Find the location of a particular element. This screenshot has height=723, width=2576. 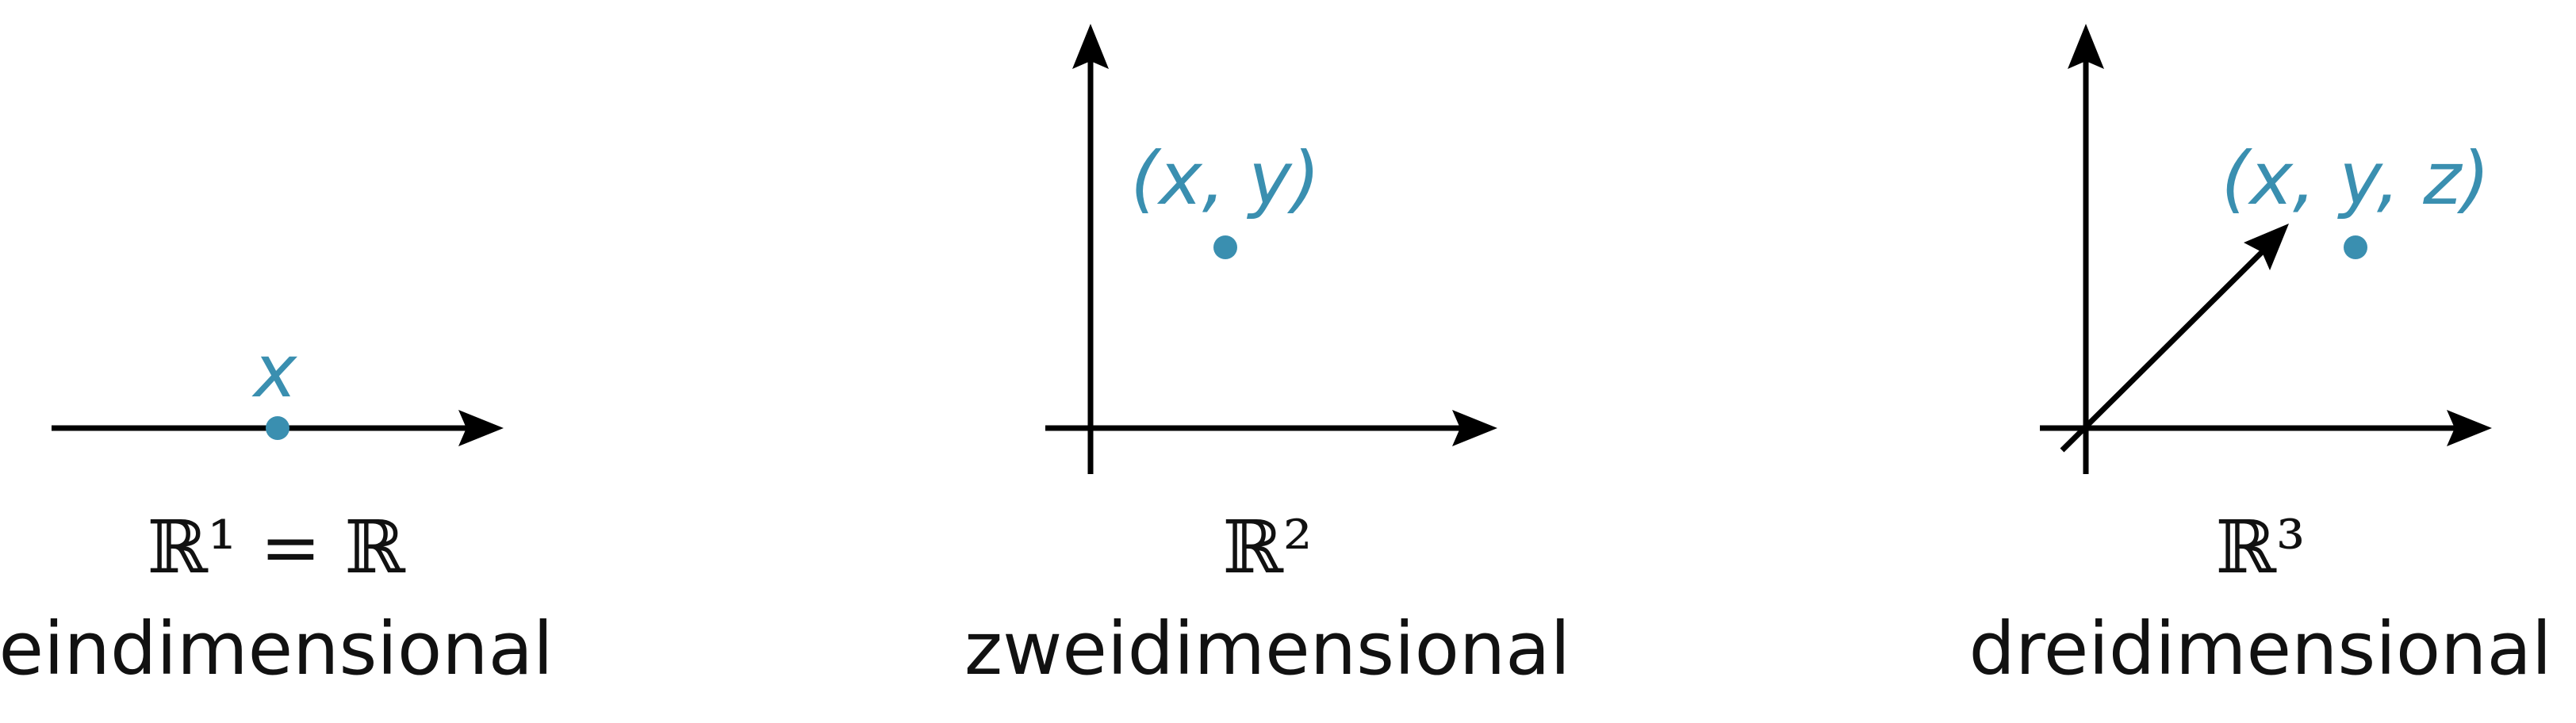

dimension-label: zweidimensional is located at coordinates (1267, 648).